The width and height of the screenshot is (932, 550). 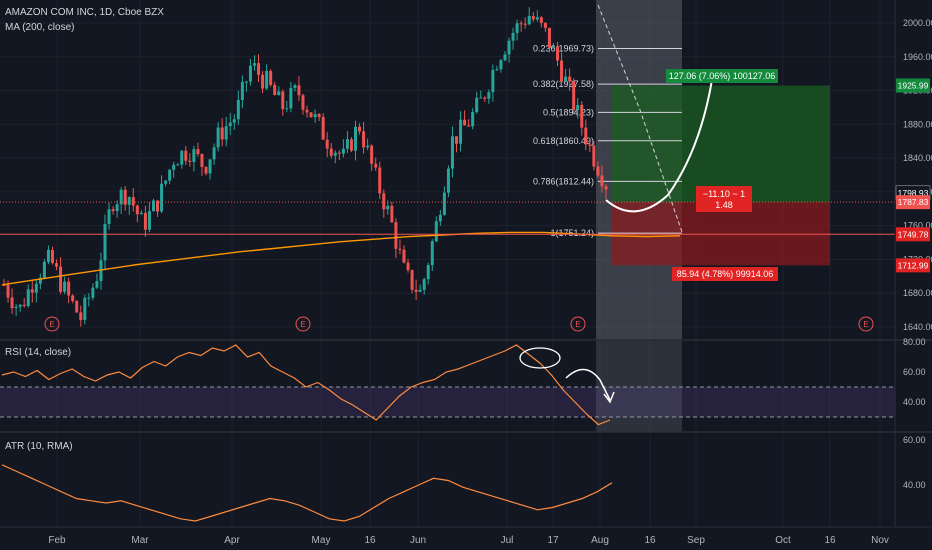 I want to click on rsi-pane, so click(x=447, y=385).